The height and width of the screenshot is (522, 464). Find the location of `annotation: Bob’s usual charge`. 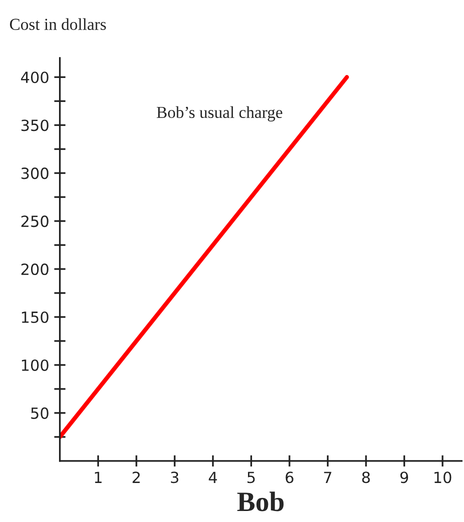

annotation: Bob’s usual charge is located at coordinates (219, 114).